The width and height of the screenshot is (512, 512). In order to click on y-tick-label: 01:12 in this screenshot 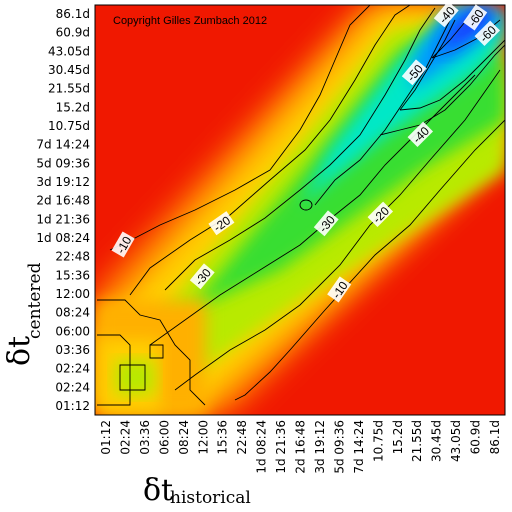, I will do `click(72, 406)`.